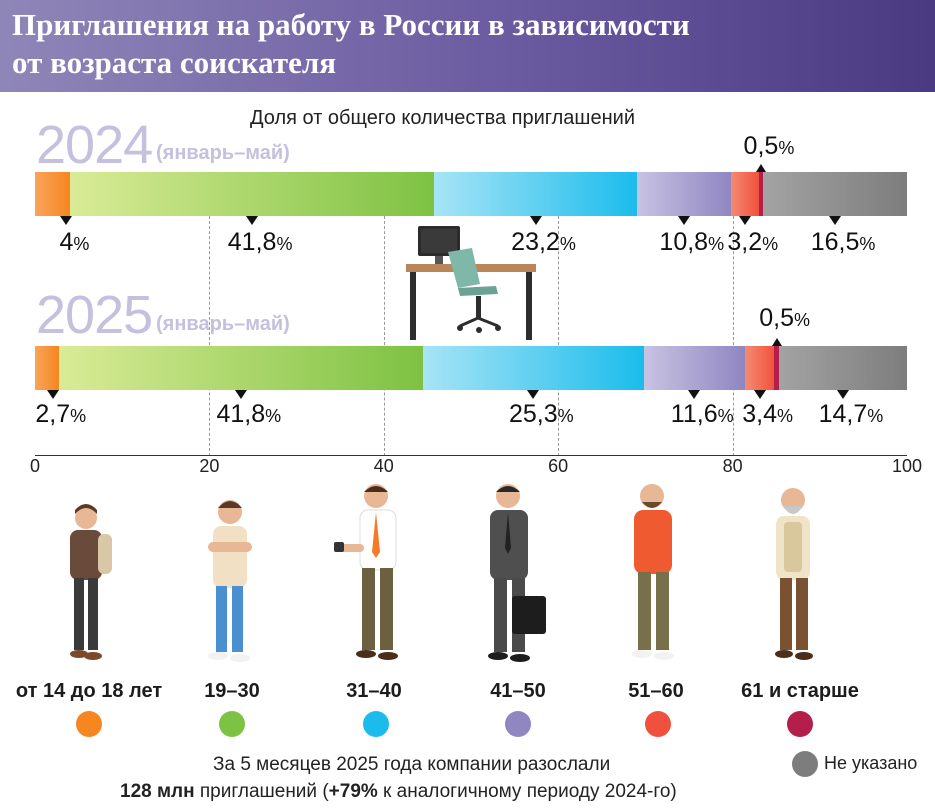  Describe the element at coordinates (209, 466) in the screenshot. I see `x-tick-label: 20` at that location.